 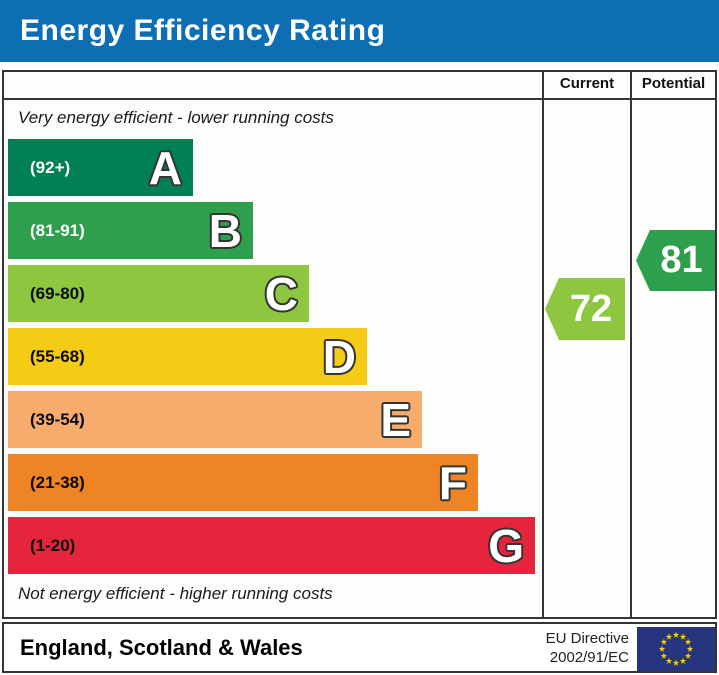 What do you see at coordinates (187, 356) in the screenshot?
I see `band-d: (55-68) D` at bounding box center [187, 356].